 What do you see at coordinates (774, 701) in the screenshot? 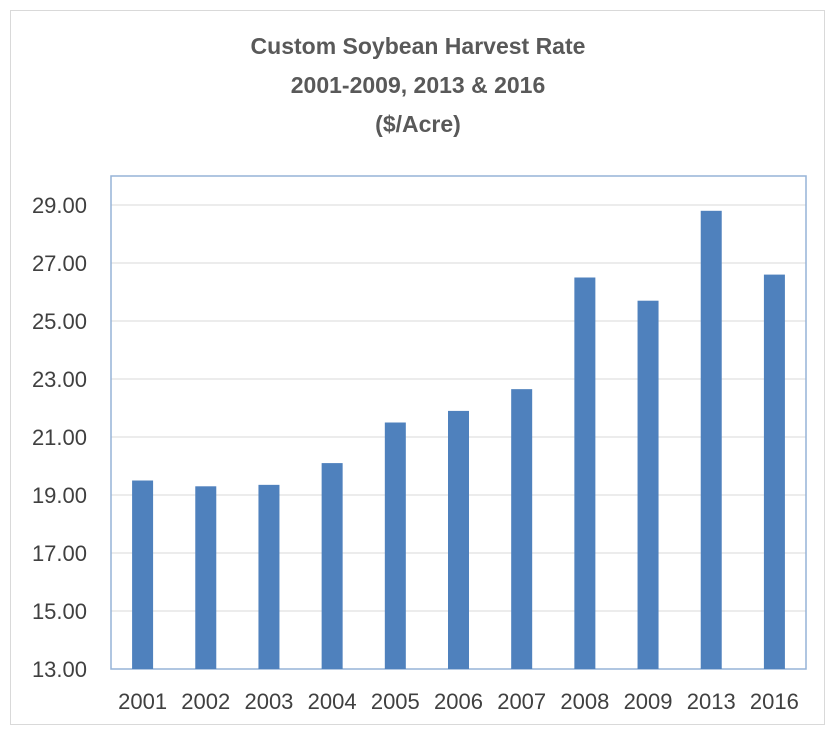
I see `x-tick-label: 2016` at bounding box center [774, 701].